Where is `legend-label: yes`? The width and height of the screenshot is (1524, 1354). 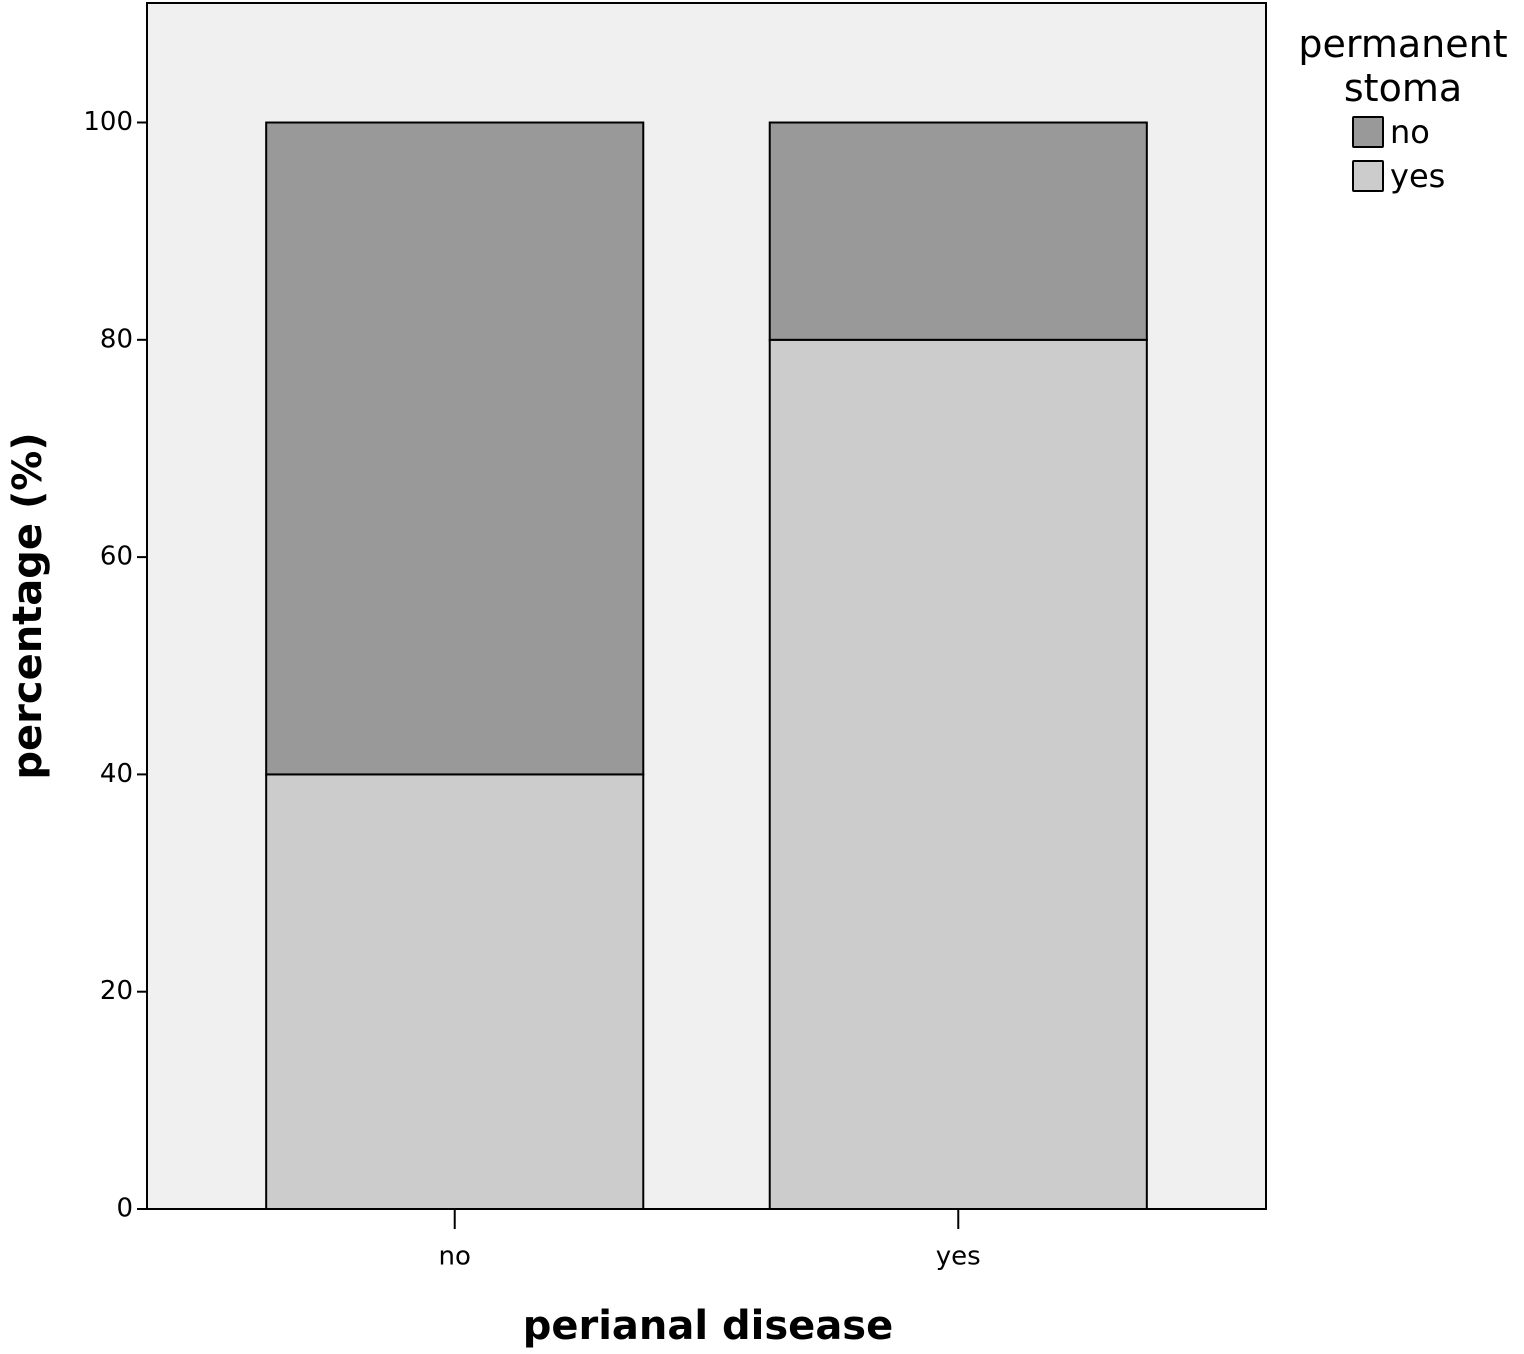
legend-label: yes is located at coordinates (1418, 176).